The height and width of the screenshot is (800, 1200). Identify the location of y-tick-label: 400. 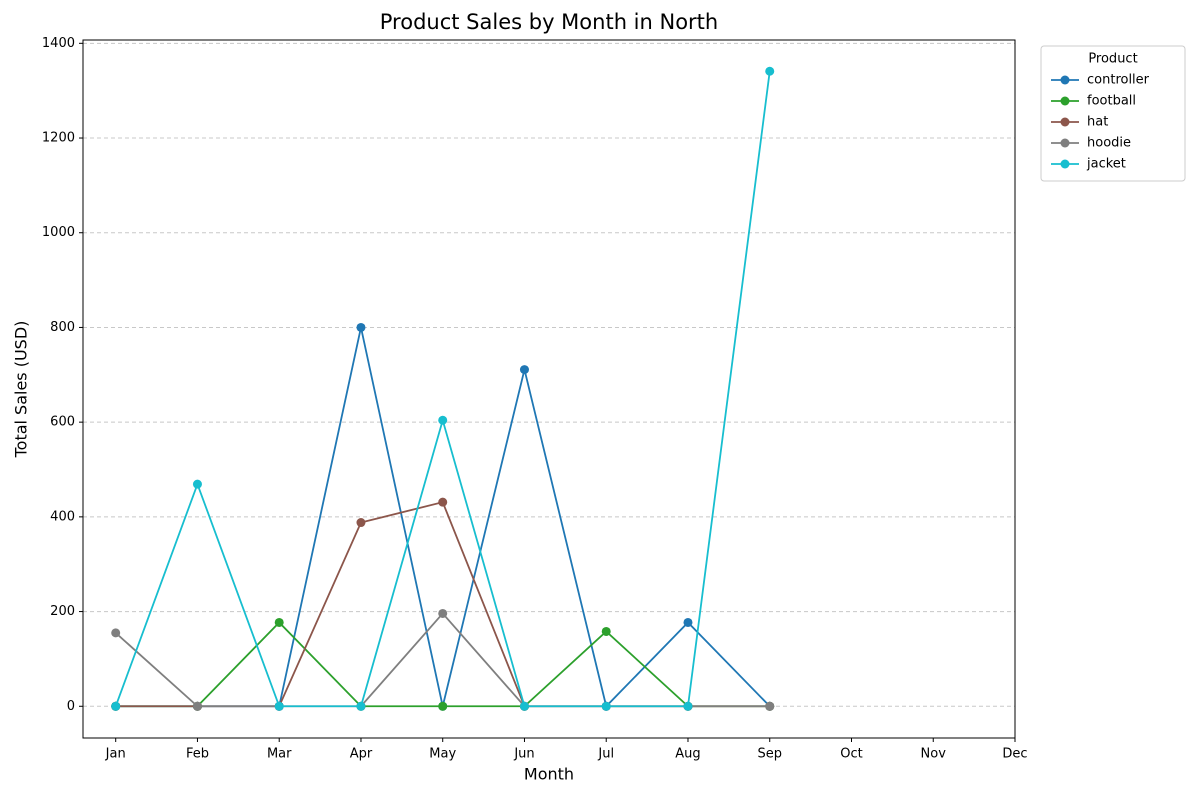
(62, 516).